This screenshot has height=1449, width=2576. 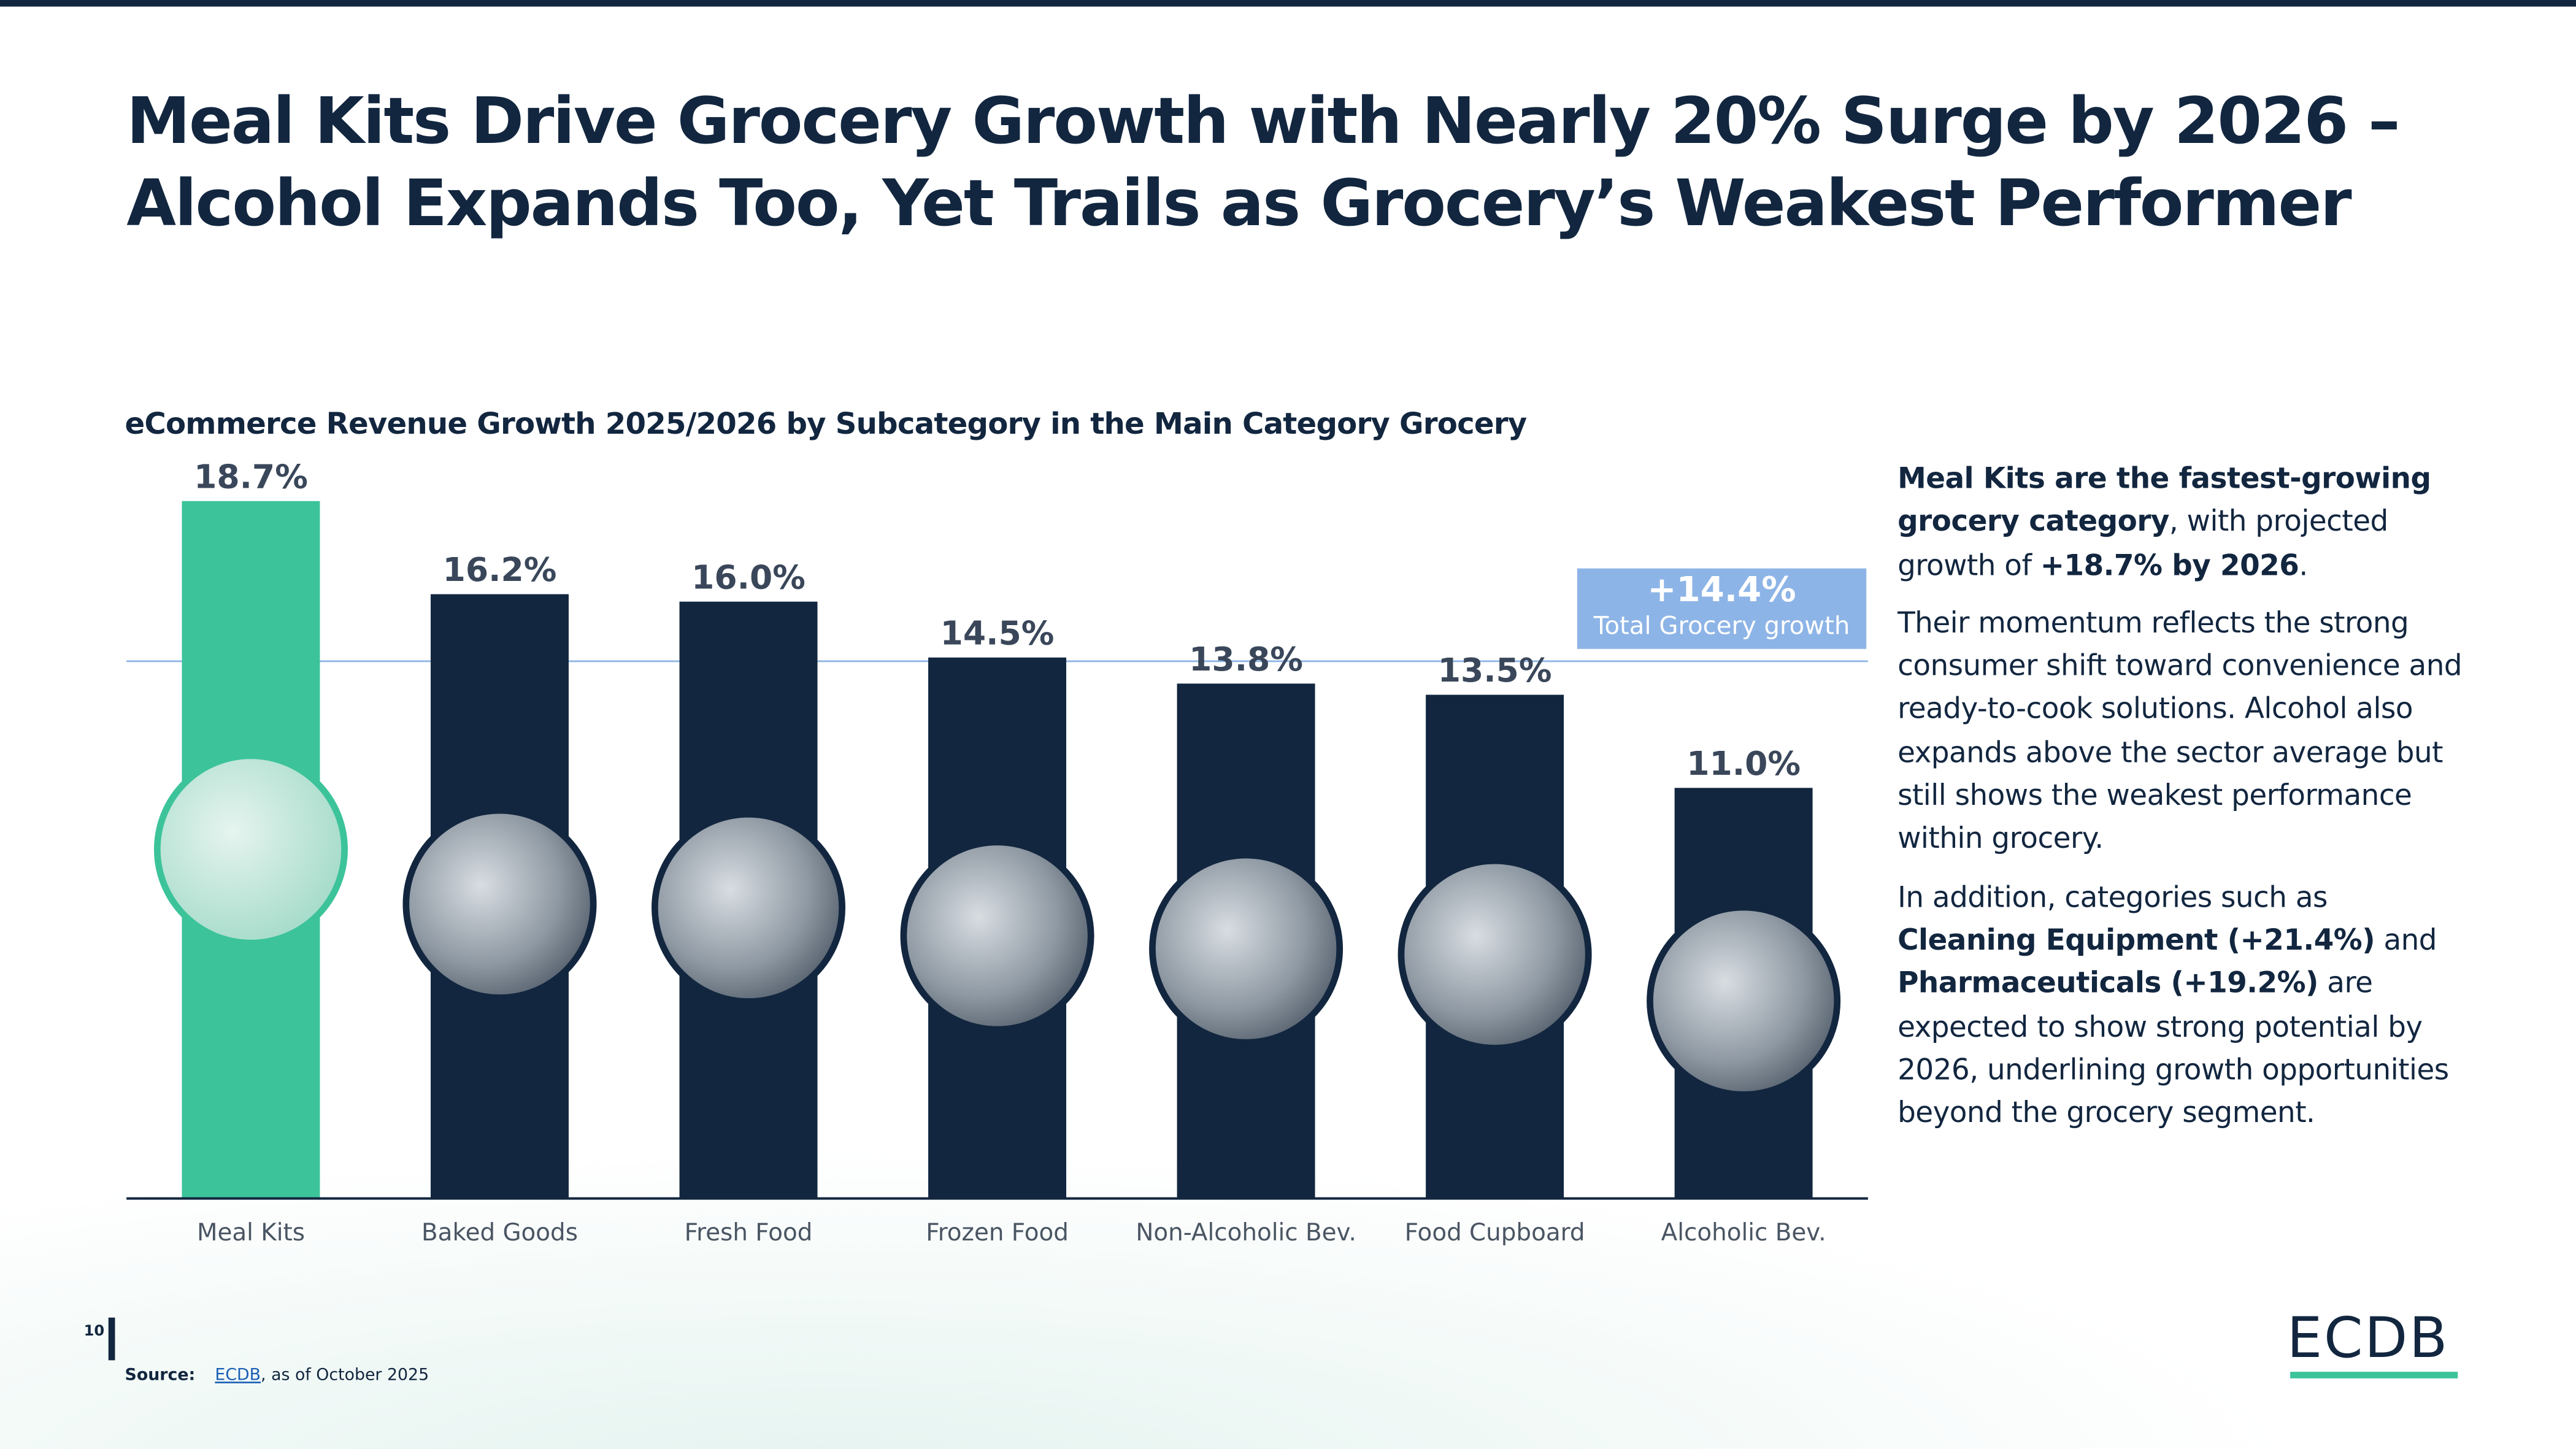 I want to click on total-growth-badge: +14.4% Total Grocery growth, so click(x=1722, y=608).